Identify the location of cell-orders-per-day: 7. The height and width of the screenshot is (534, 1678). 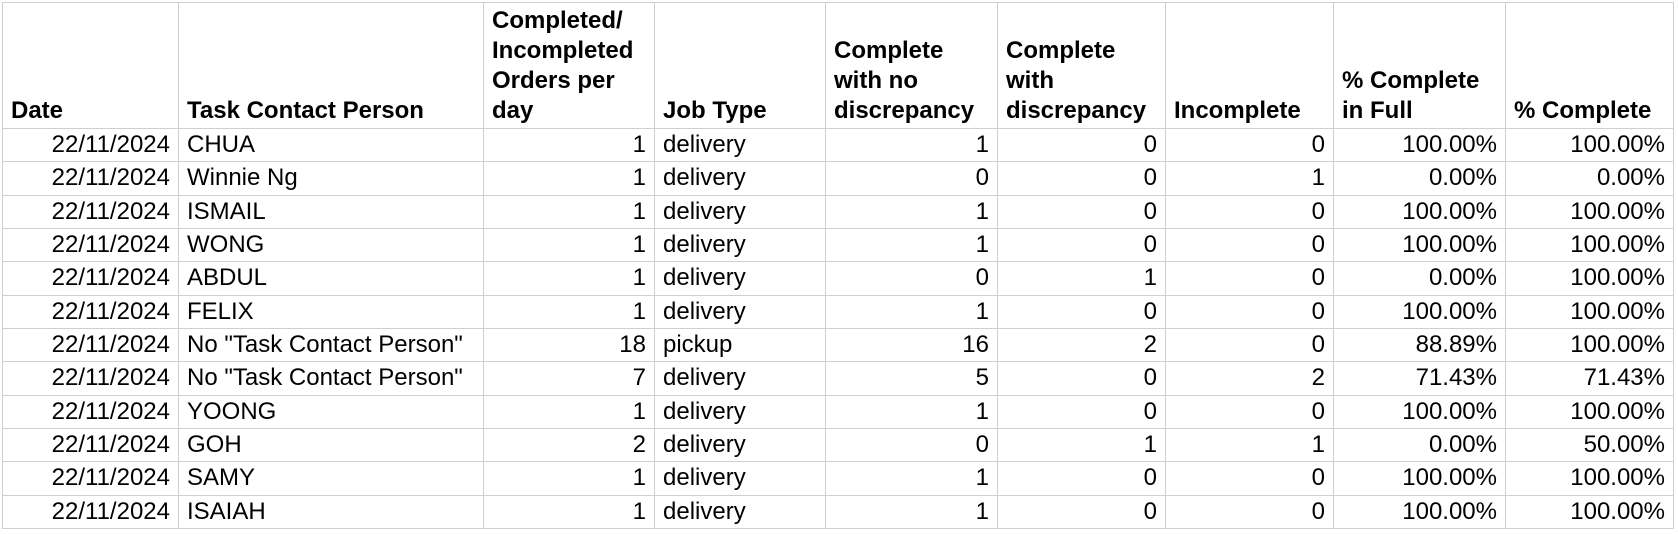
(569, 378).